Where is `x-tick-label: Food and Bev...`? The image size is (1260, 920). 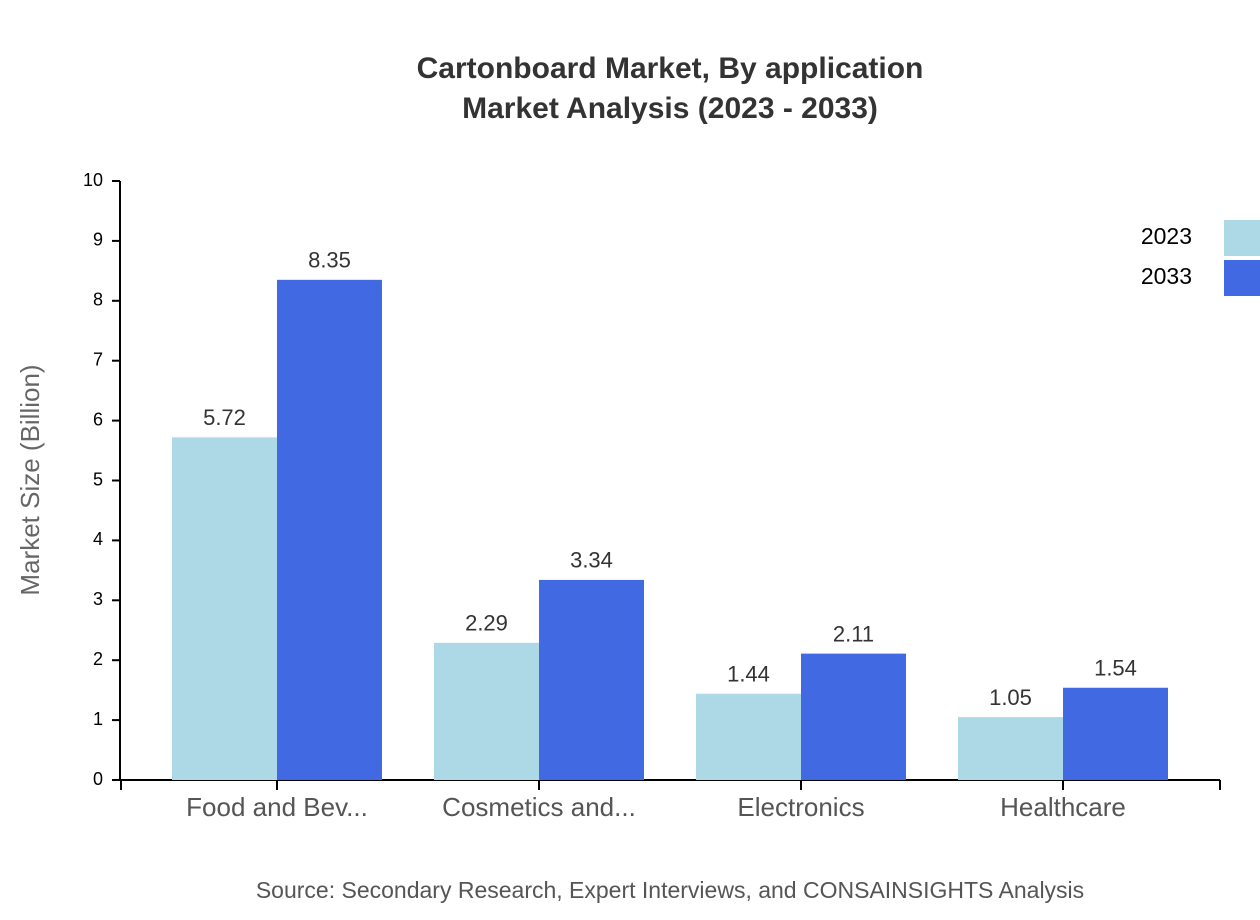
x-tick-label: Food and Bev... is located at coordinates (277, 807).